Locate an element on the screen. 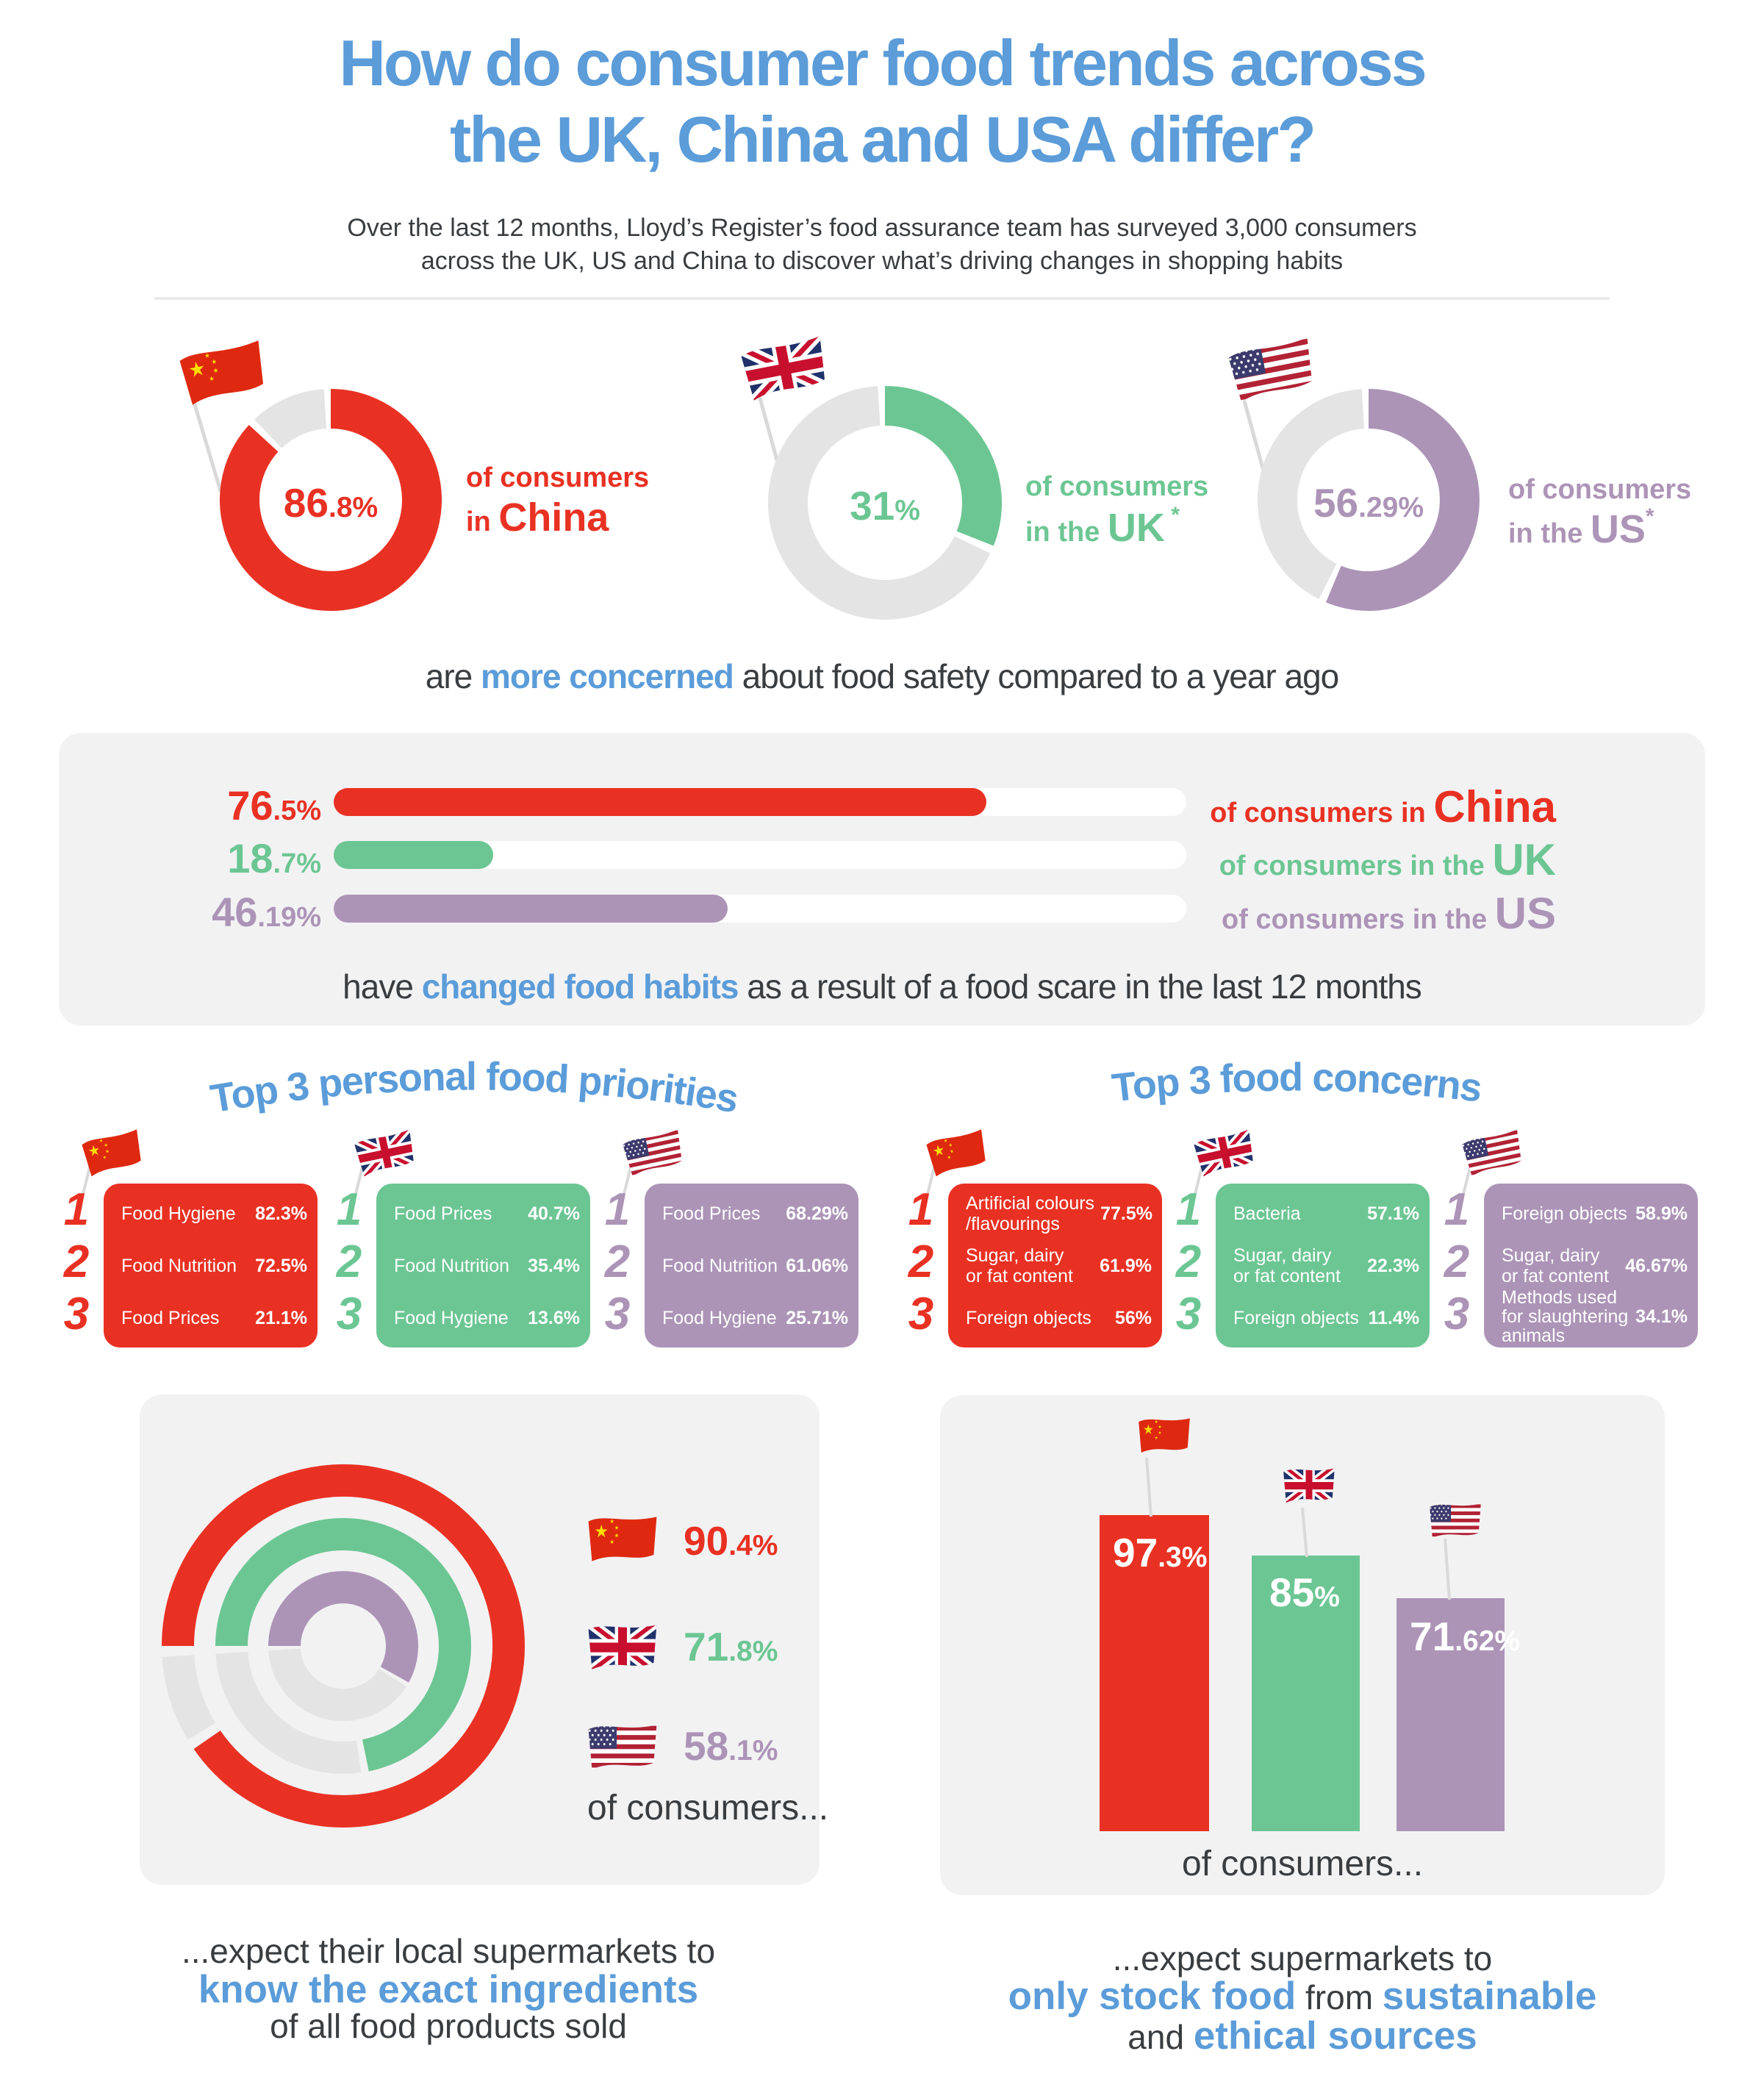 This screenshot has width=1764, height=2076. svg-text: Top 3 food concerns is located at coordinates (1297, 1083).